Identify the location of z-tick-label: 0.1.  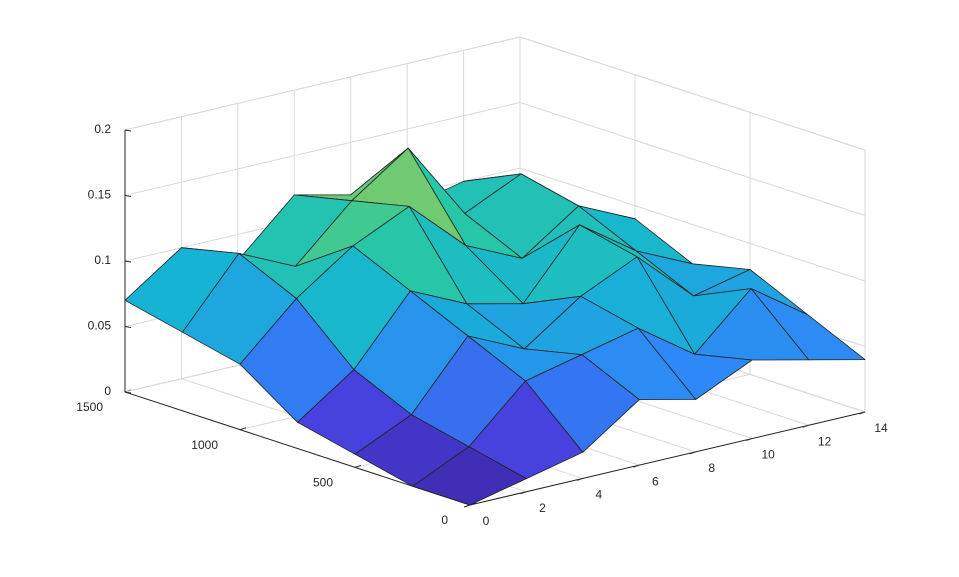
(102, 260).